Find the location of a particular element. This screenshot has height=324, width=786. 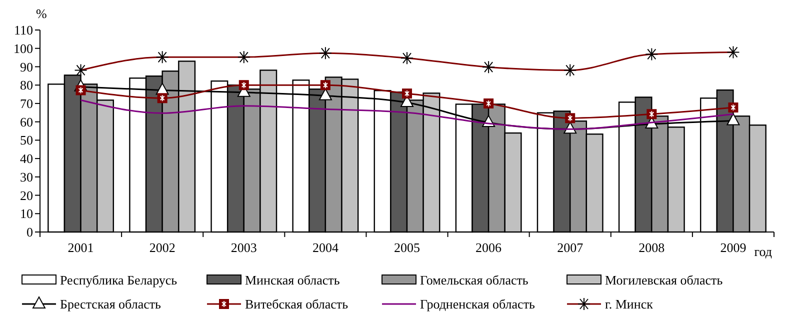

y-tick-label: 110 is located at coordinates (23, 30).